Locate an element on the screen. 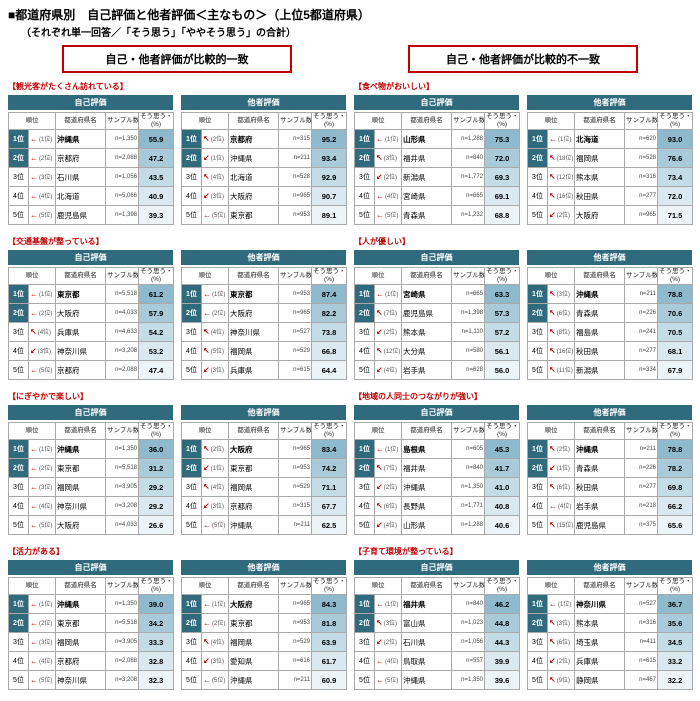 Image resolution: width=700 pixels, height=701 pixels. sample-size: n=1,023 is located at coordinates (468, 623).